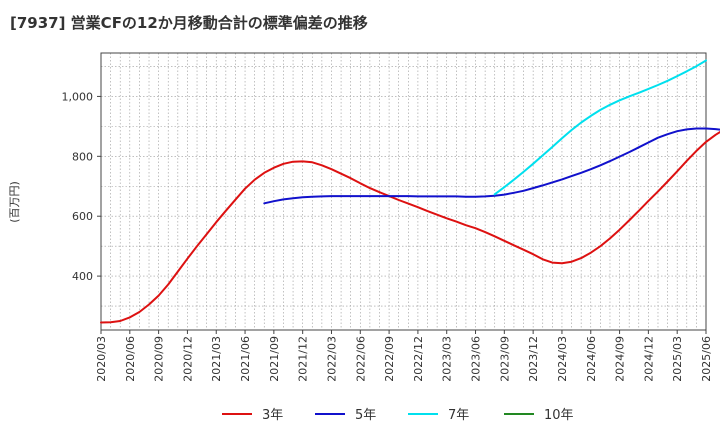 The image size is (720, 440). Describe the element at coordinates (533, 359) in the screenshot. I see `x-tick-label: 2023/12` at that location.